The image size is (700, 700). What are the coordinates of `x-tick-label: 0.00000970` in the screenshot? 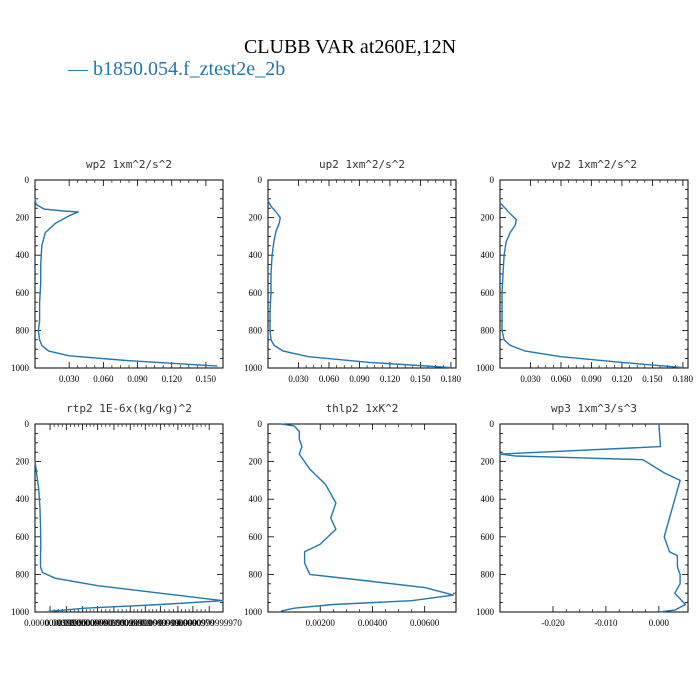 It's located at (193, 623).